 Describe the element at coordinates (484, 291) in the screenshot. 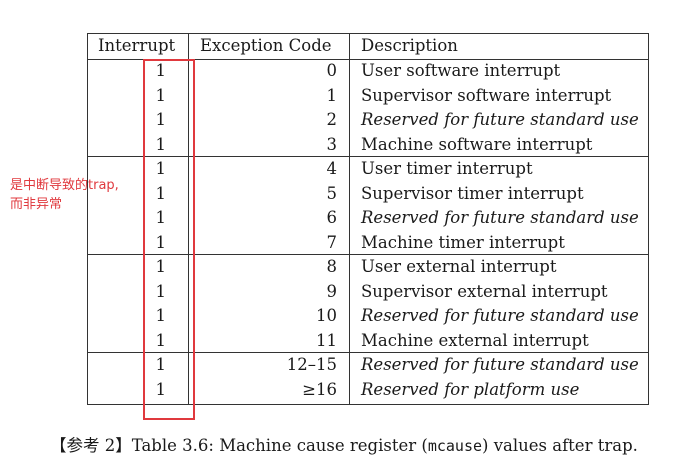

I see `description-cell: Supervisor external interrupt` at that location.